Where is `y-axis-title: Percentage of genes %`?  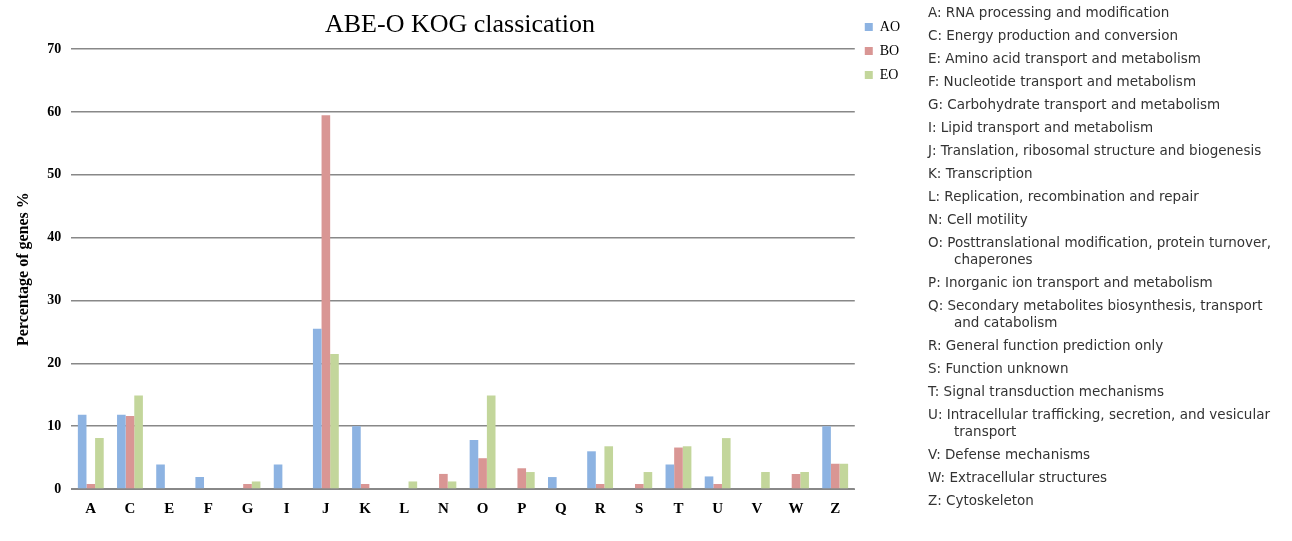
y-axis-title: Percentage of genes % is located at coordinates (22, 269).